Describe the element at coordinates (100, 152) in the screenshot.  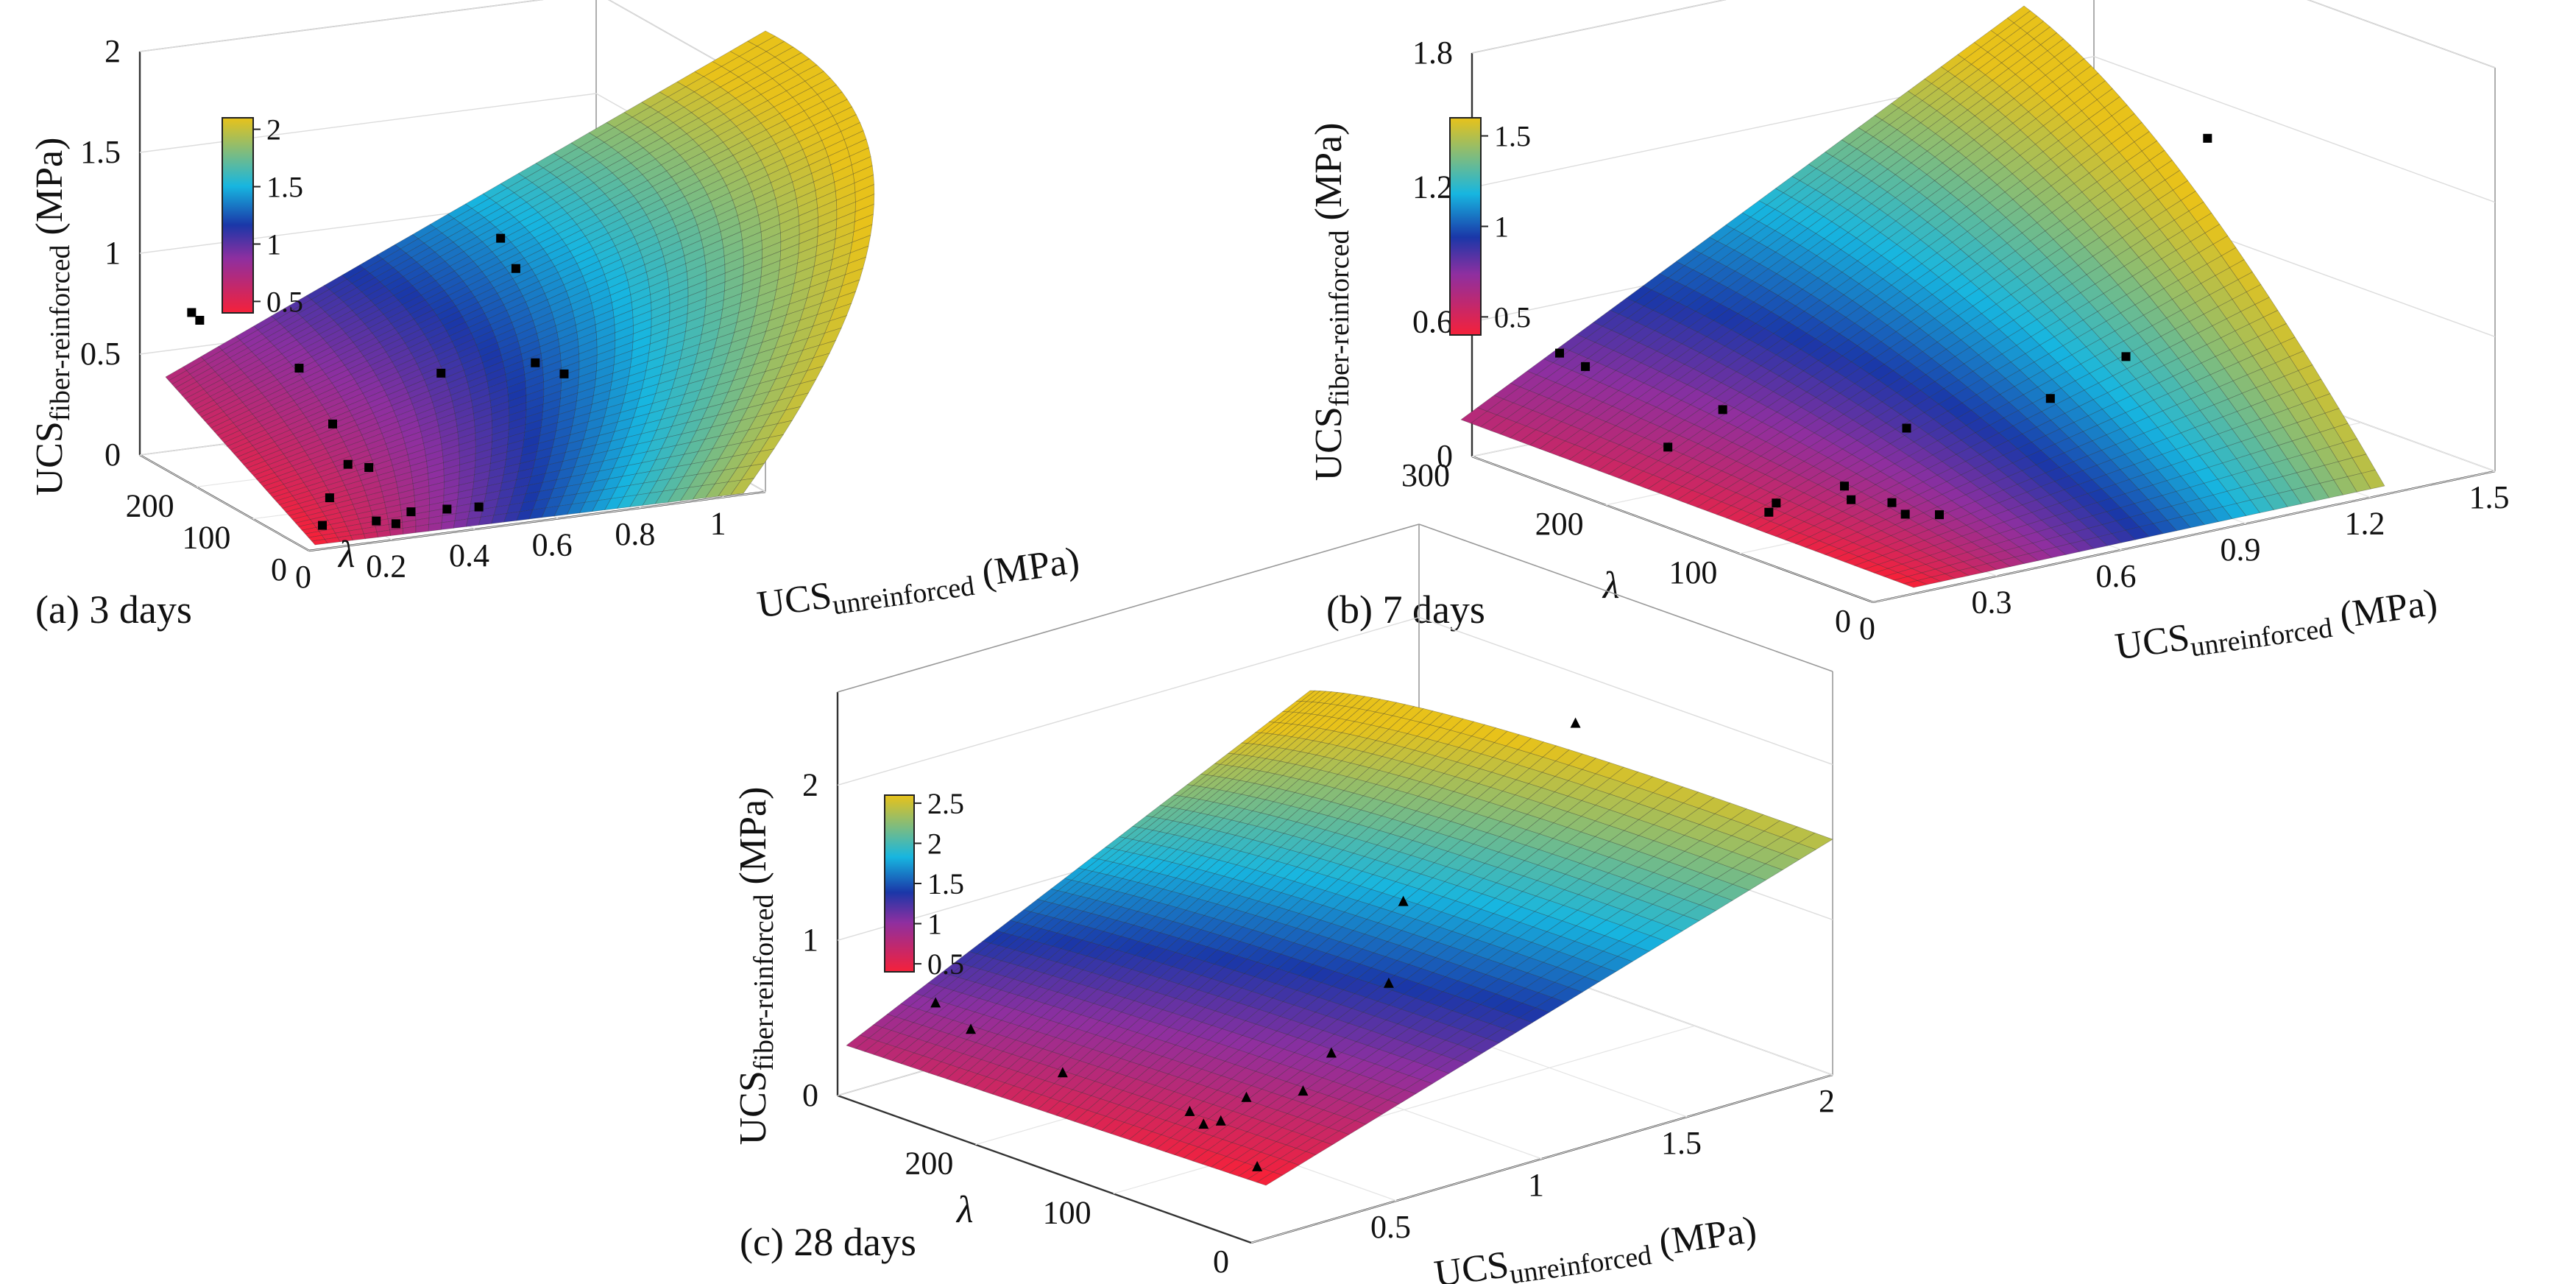
I see `z-tick-label: 1.5` at that location.